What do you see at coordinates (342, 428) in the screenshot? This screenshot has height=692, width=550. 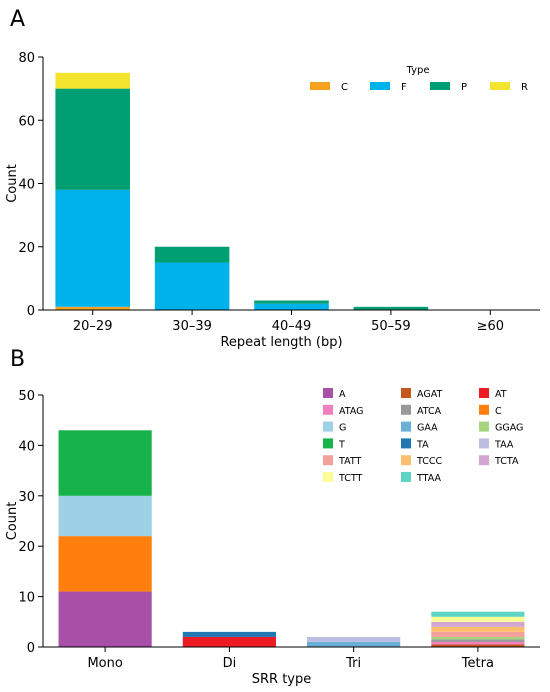 I see `legend-label-G: G` at bounding box center [342, 428].